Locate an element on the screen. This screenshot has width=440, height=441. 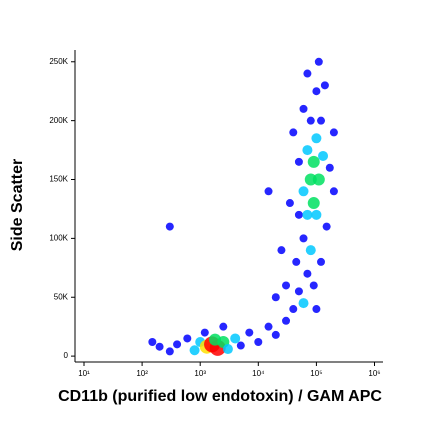
x-tick-label: 10³ is located at coordinates (200, 373).